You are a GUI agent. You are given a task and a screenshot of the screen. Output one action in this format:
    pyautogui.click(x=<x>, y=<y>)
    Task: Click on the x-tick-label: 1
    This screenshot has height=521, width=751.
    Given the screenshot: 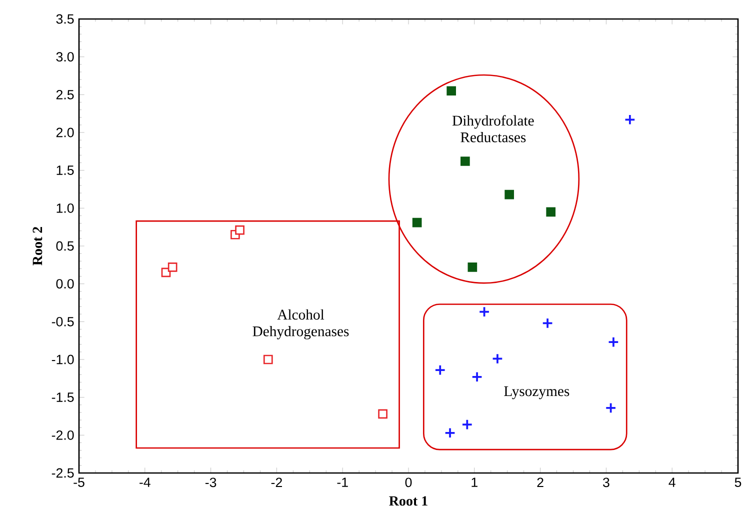 What is the action you would take?
    pyautogui.click(x=475, y=482)
    